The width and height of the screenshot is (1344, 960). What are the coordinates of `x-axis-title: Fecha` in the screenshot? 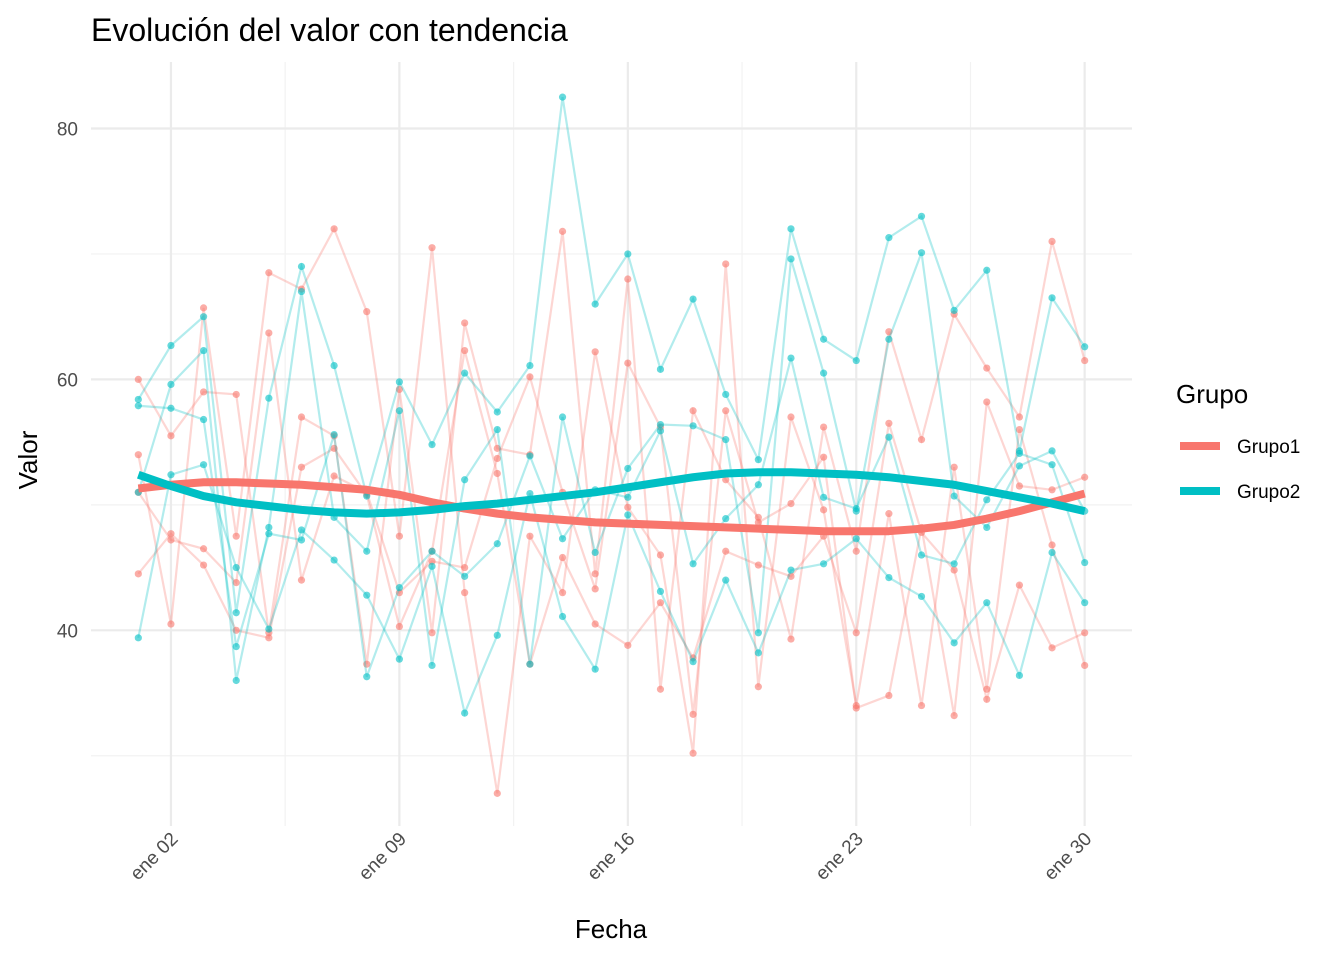 It's located at (611, 929).